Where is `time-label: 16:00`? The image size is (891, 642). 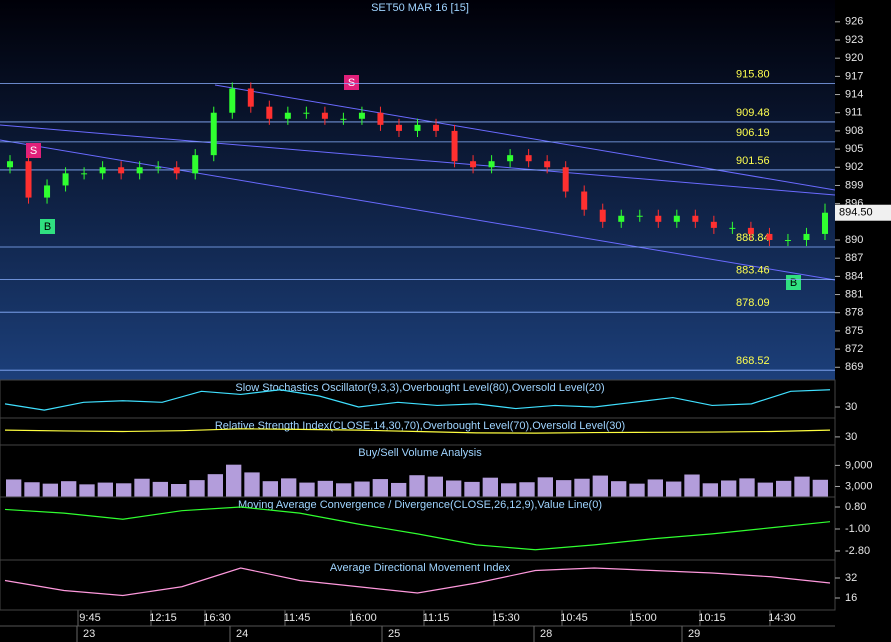 time-label: 16:00 is located at coordinates (363, 618).